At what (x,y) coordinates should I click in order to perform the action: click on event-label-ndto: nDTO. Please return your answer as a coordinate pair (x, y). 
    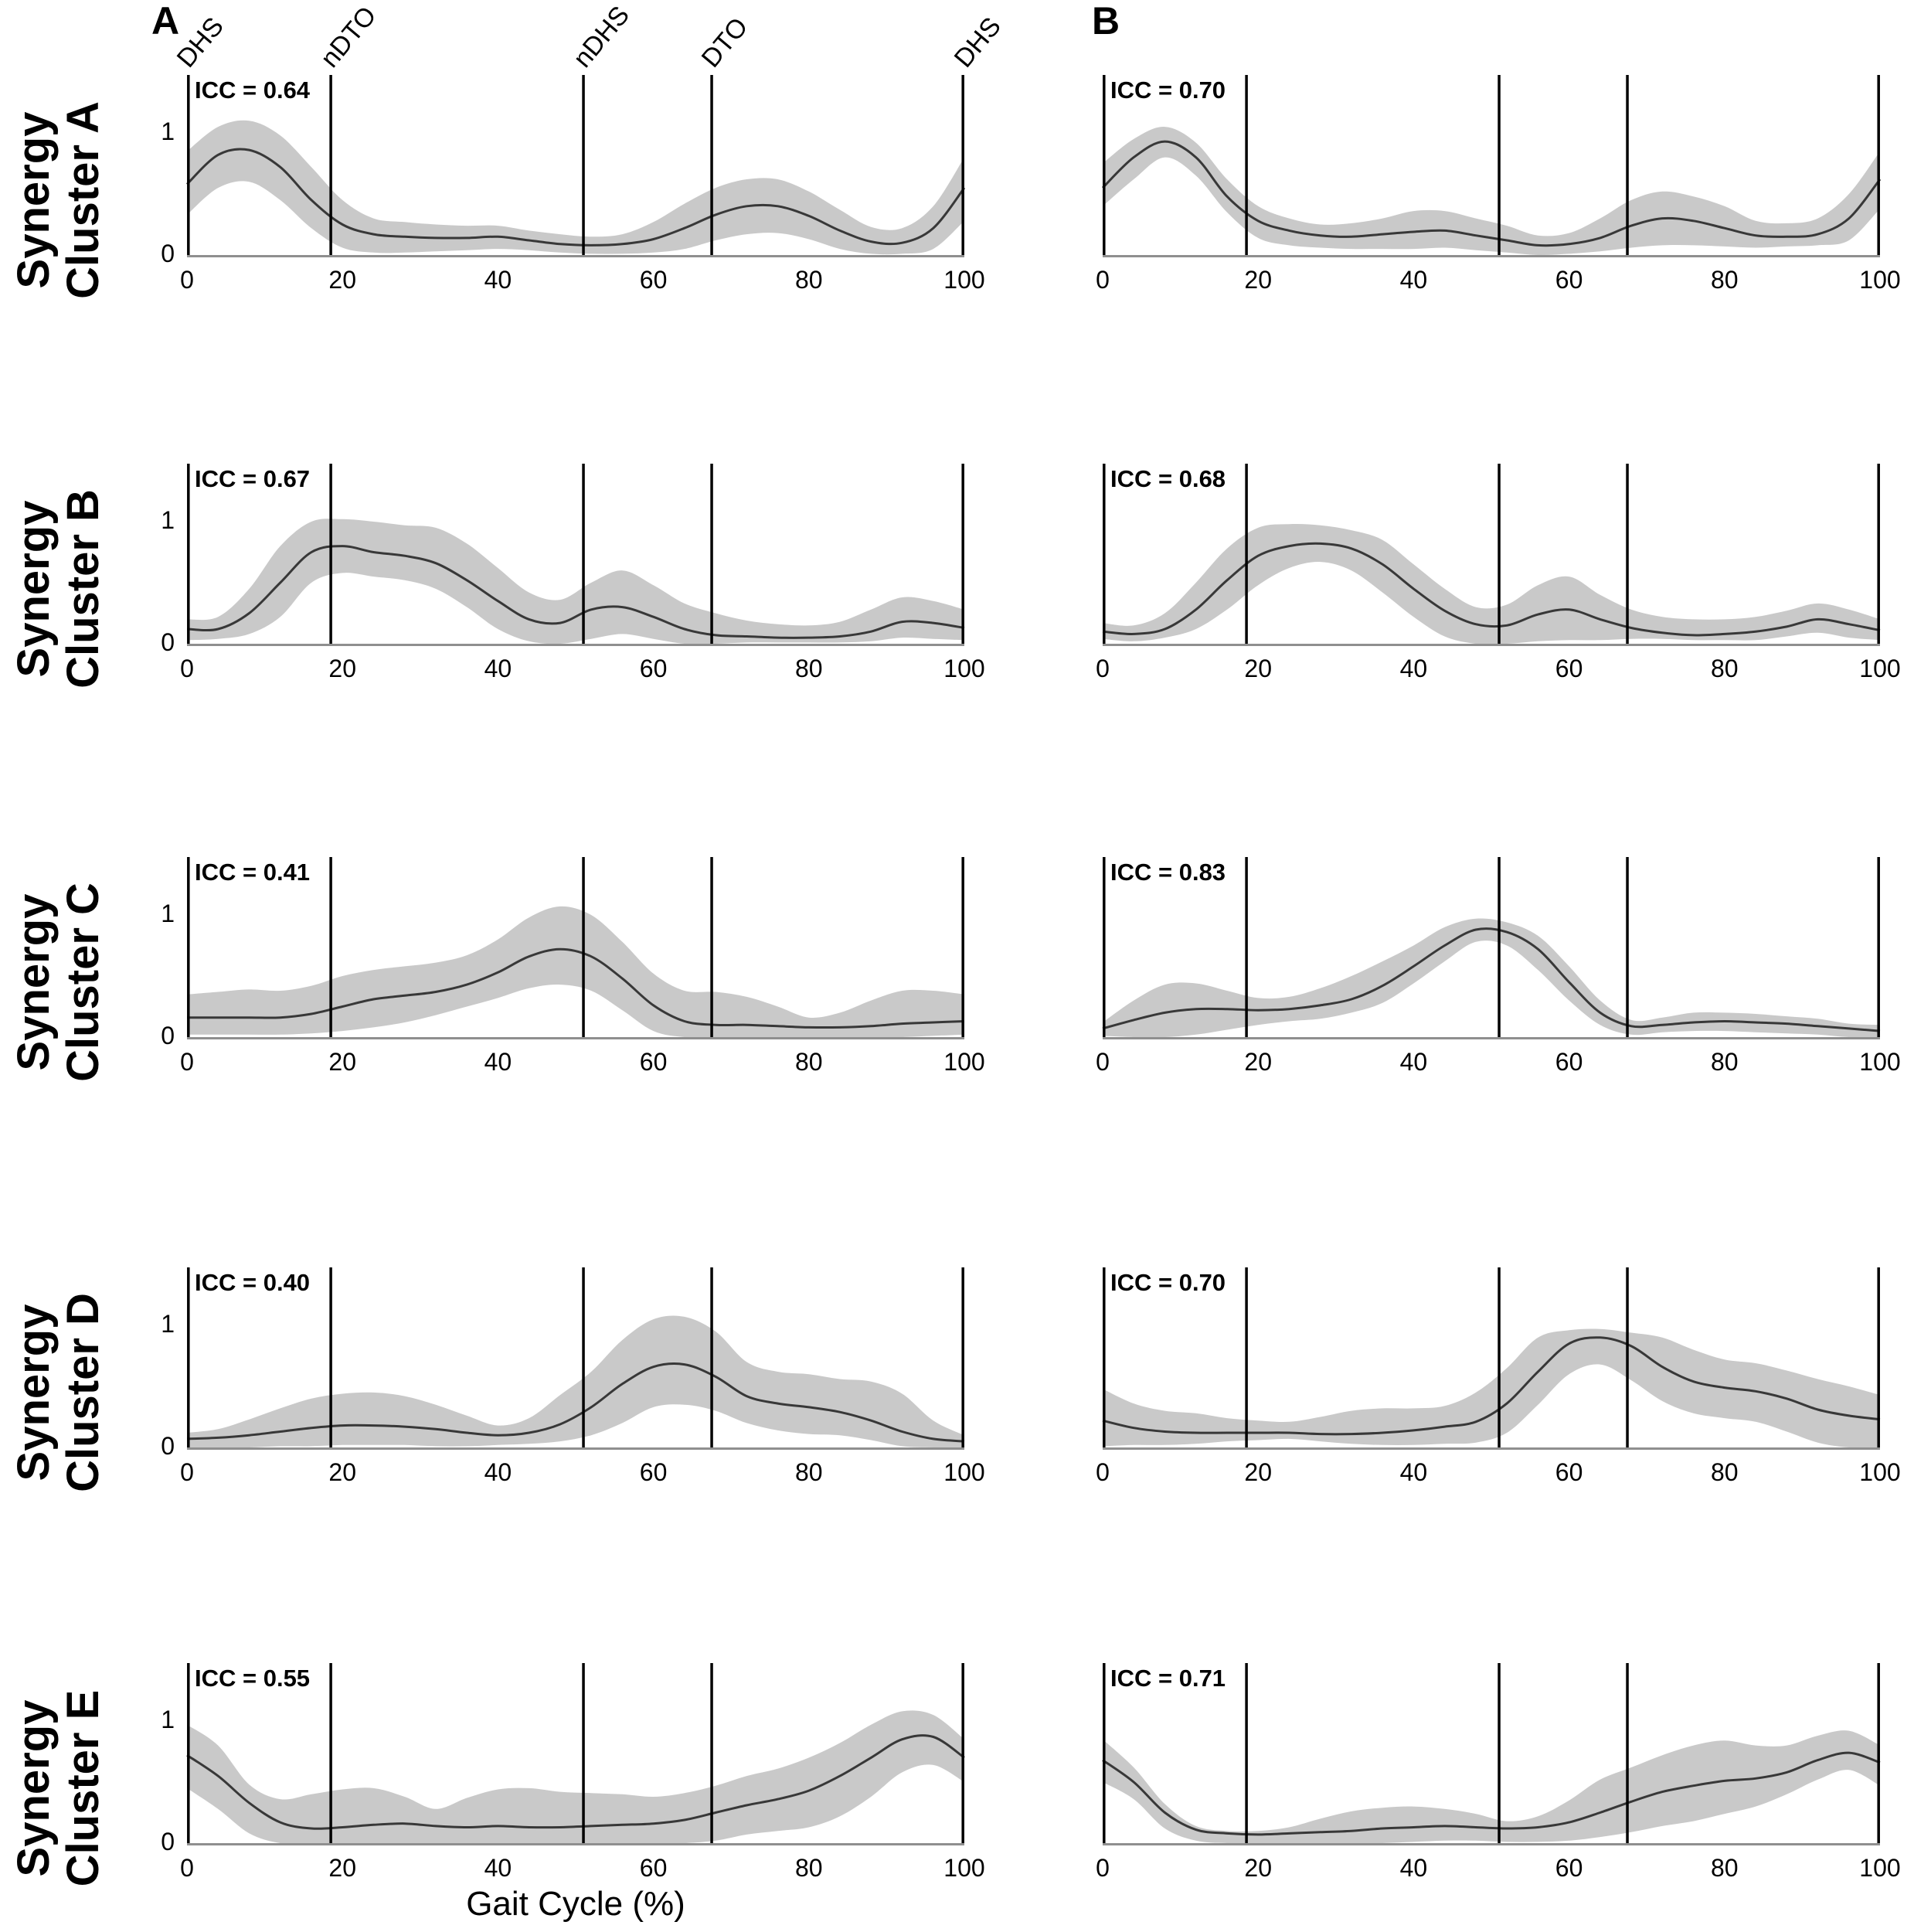
    Looking at the image, I should click on (348, 37).